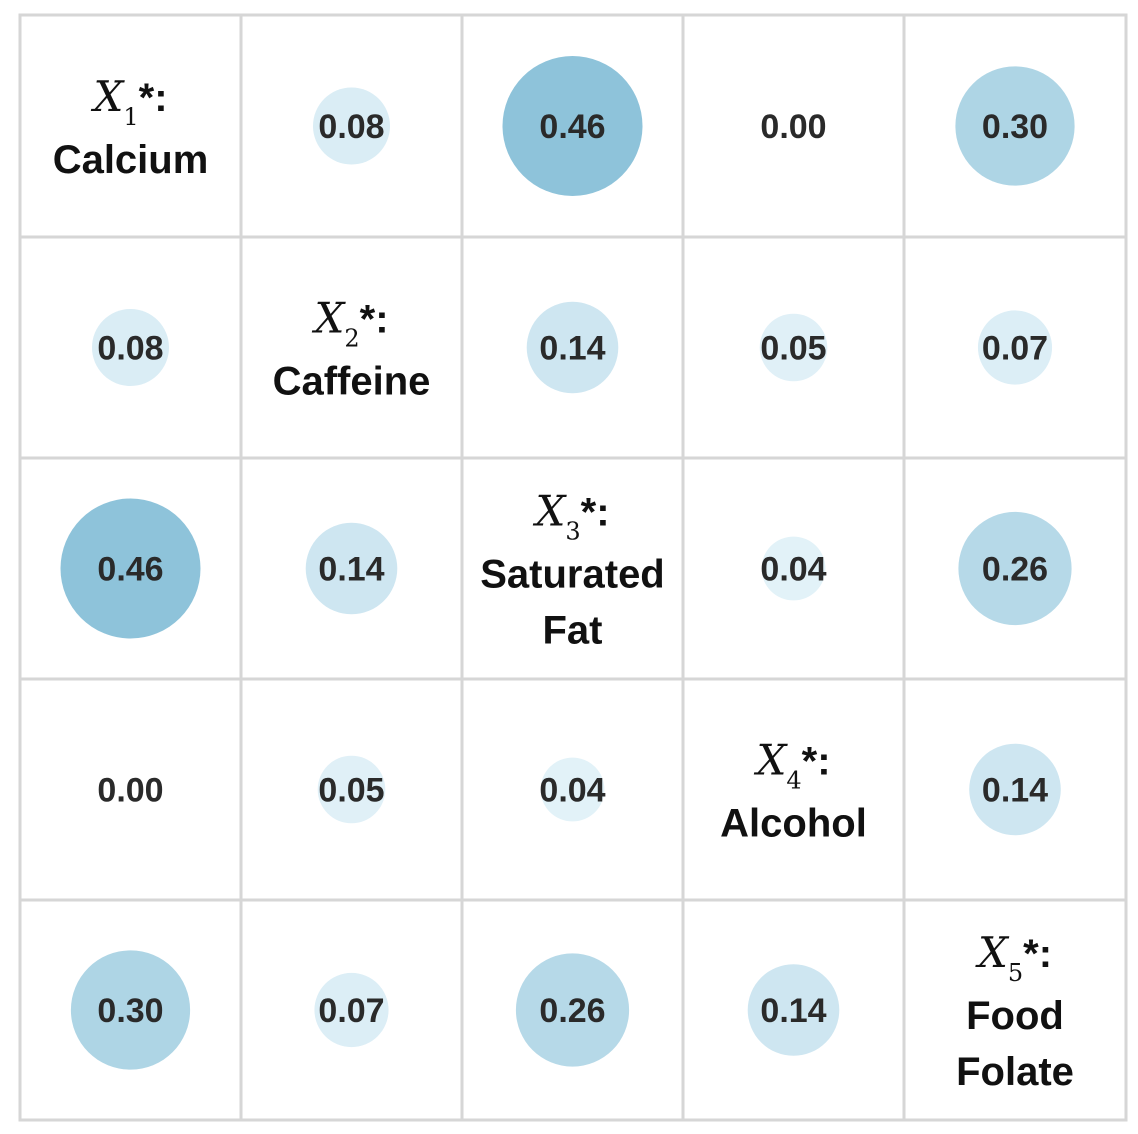 The width and height of the screenshot is (1138, 1134). Describe the element at coordinates (1015, 1072) in the screenshot. I see `variable-name: Folate` at that location.